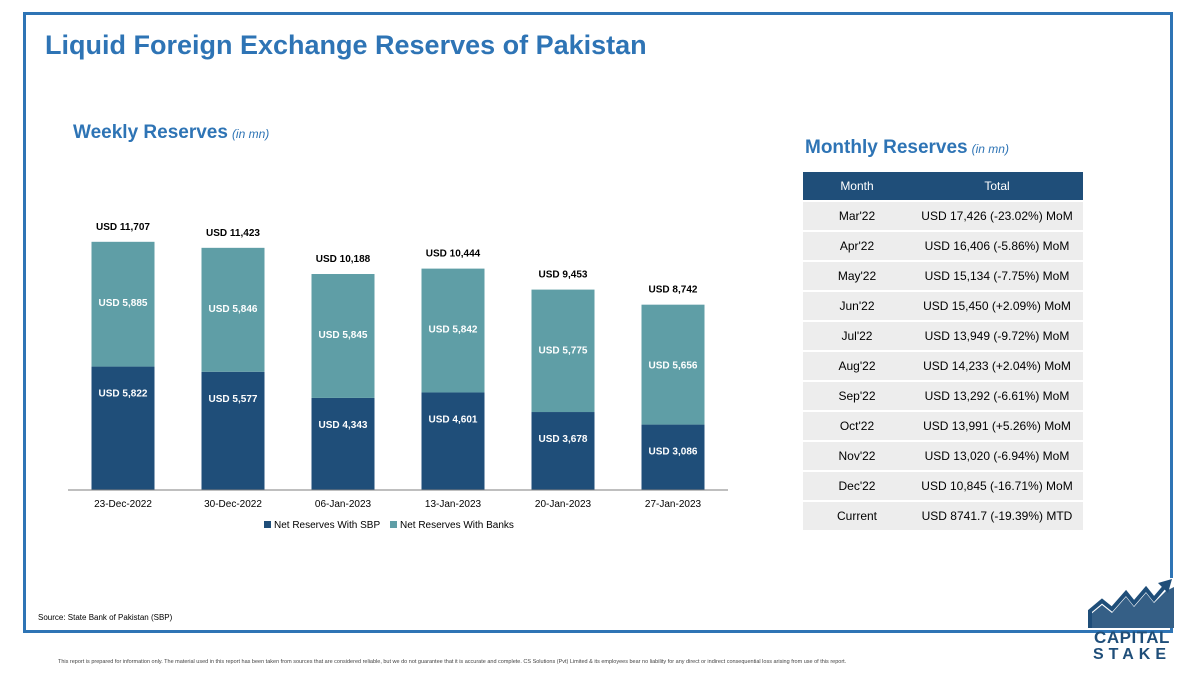 The height and width of the screenshot is (675, 1200). What do you see at coordinates (673, 452) in the screenshot?
I see `data-label-sbp: USD 3,086` at bounding box center [673, 452].